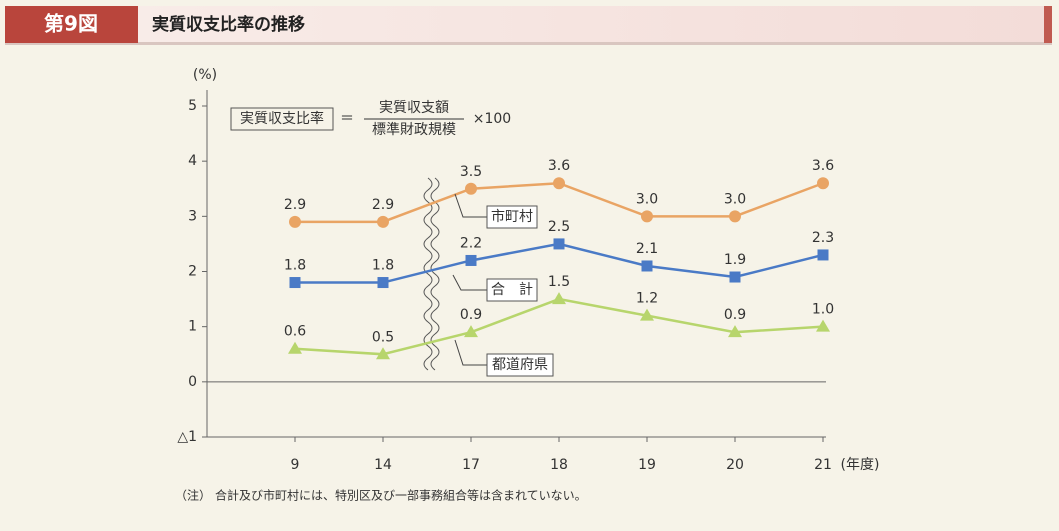  I want to click on value-label: 1.5, so click(559, 282).